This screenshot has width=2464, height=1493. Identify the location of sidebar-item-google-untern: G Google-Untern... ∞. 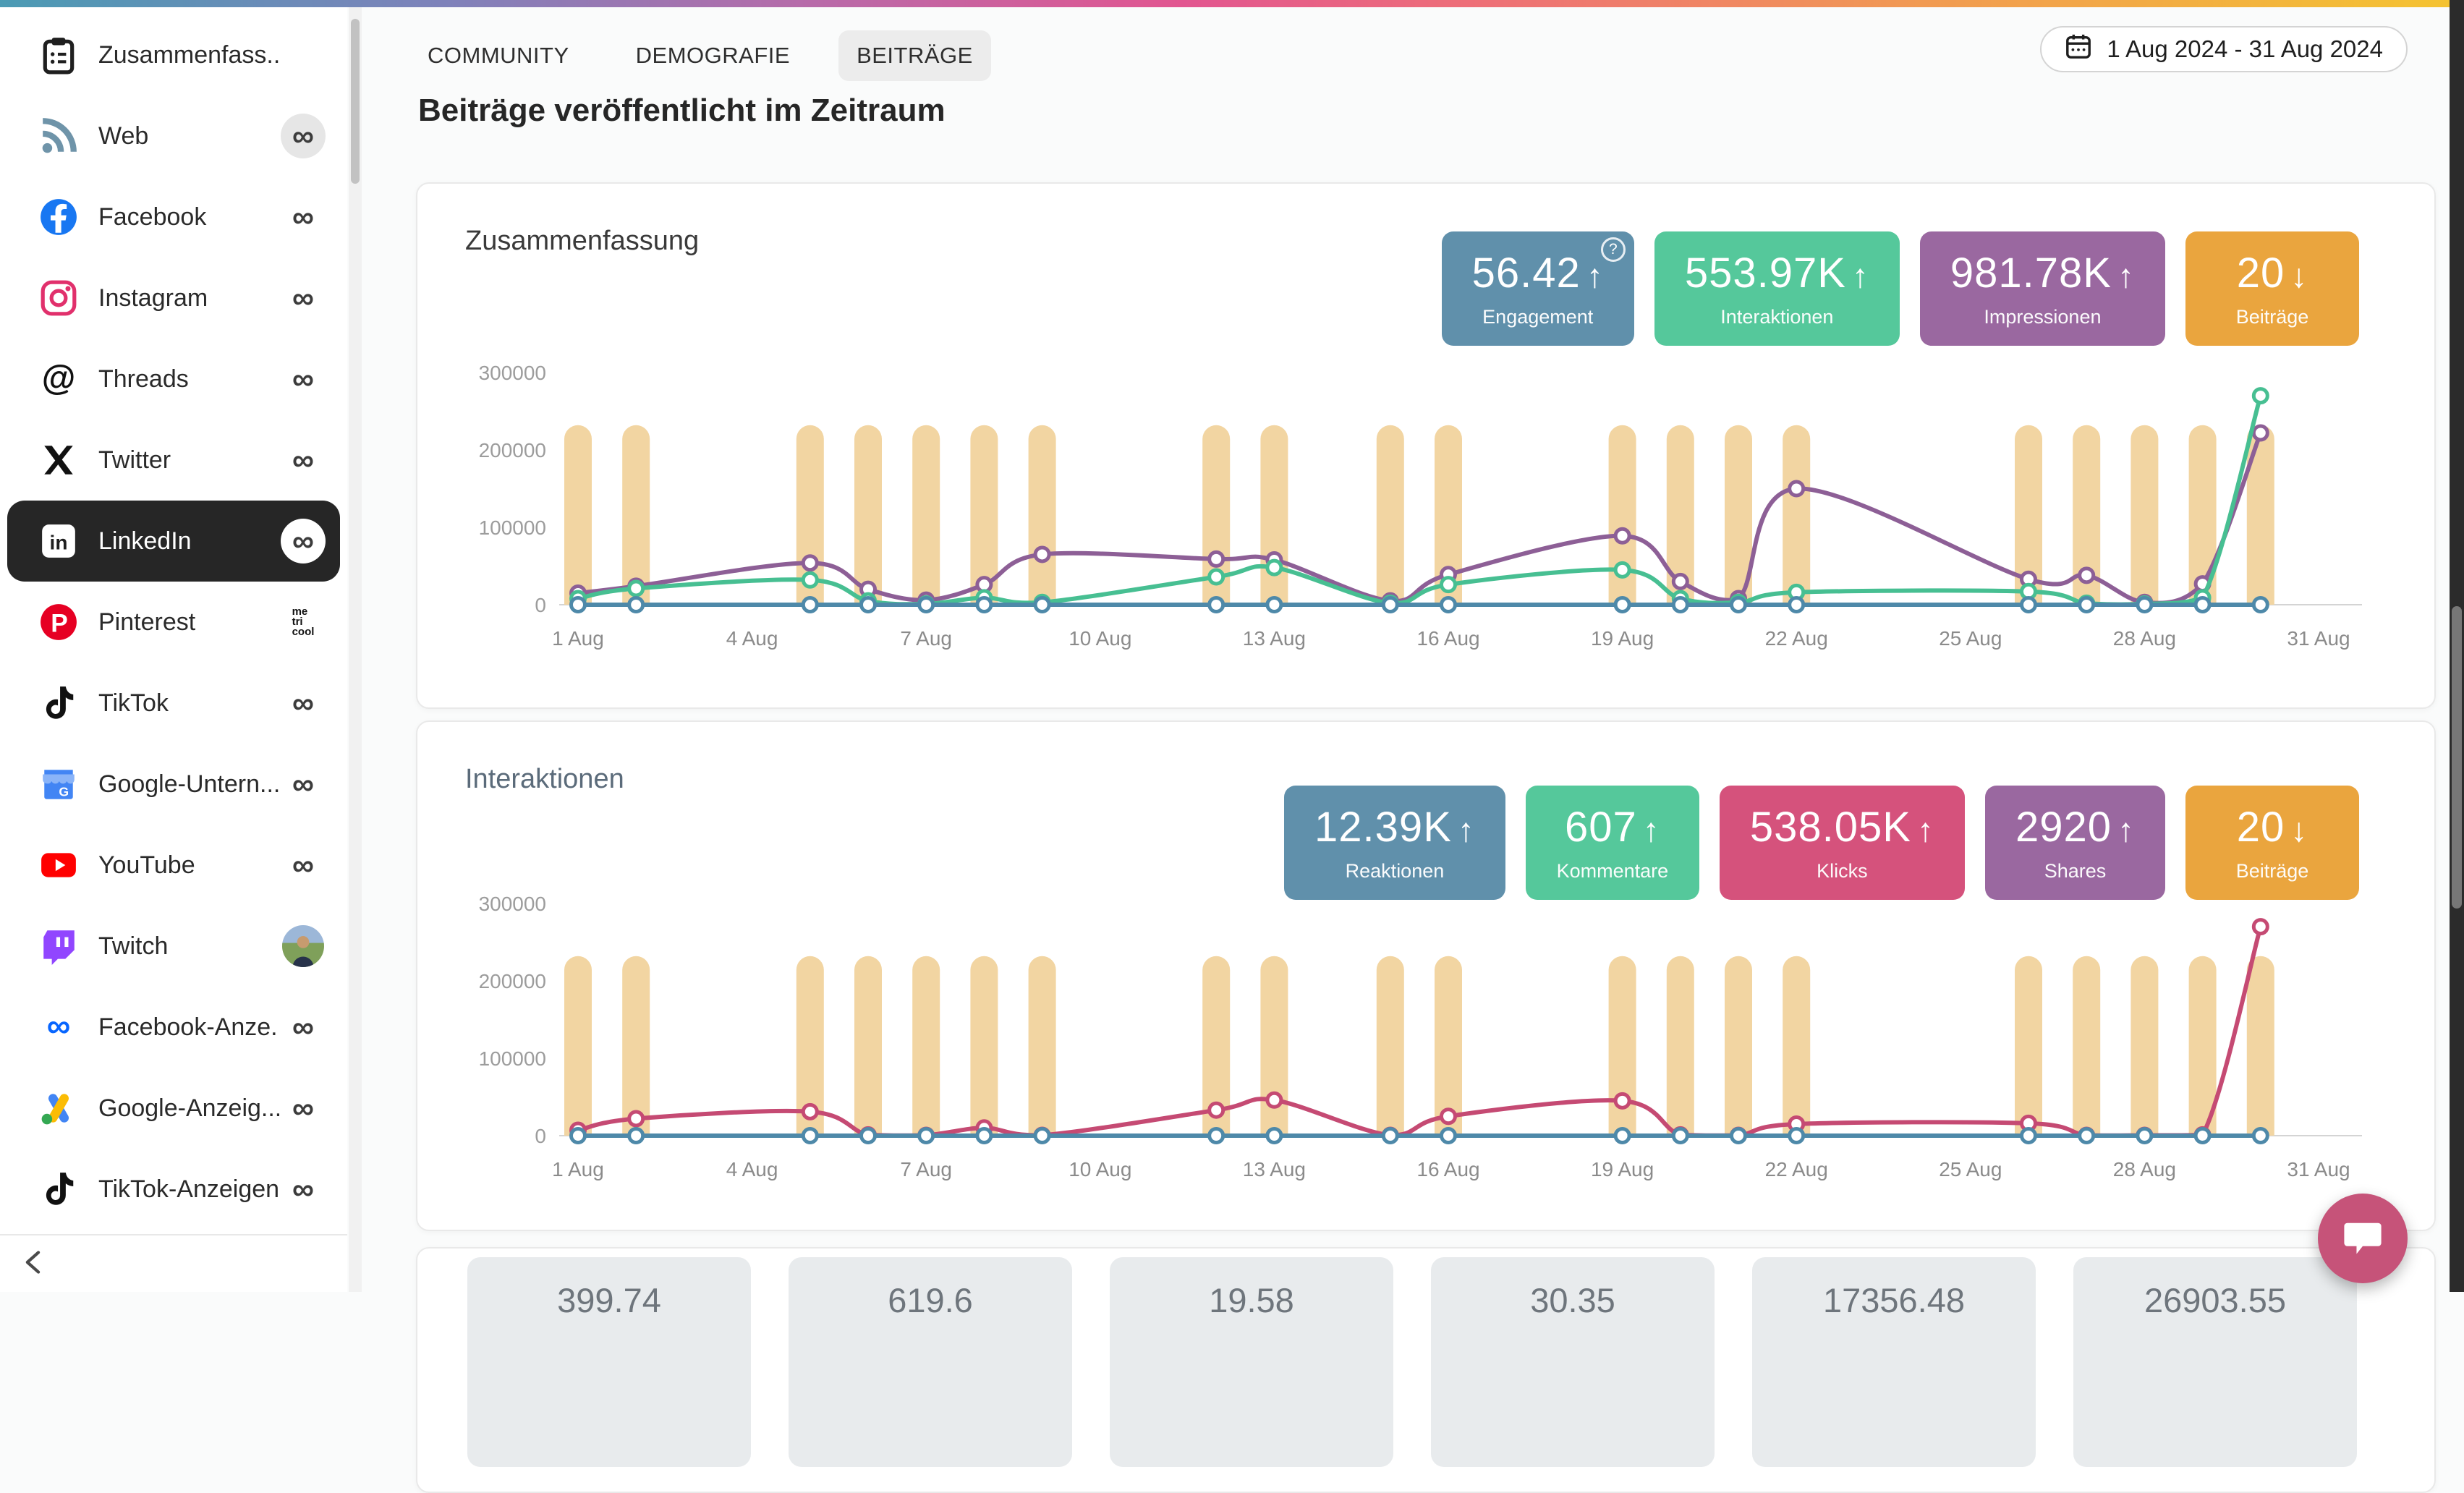
(173, 784).